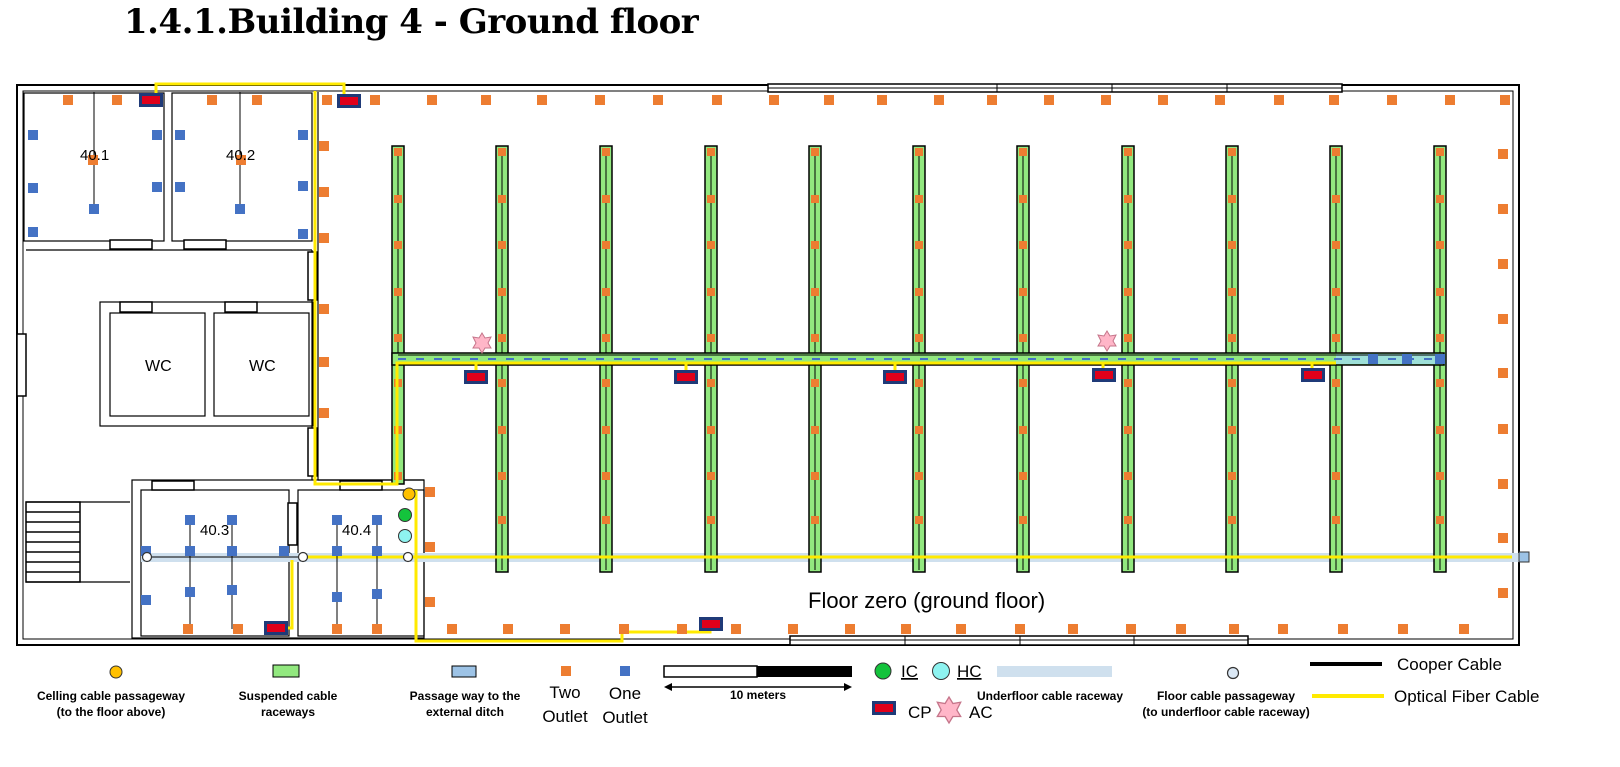  Describe the element at coordinates (53, 542) in the screenshot. I see `staircase` at that location.